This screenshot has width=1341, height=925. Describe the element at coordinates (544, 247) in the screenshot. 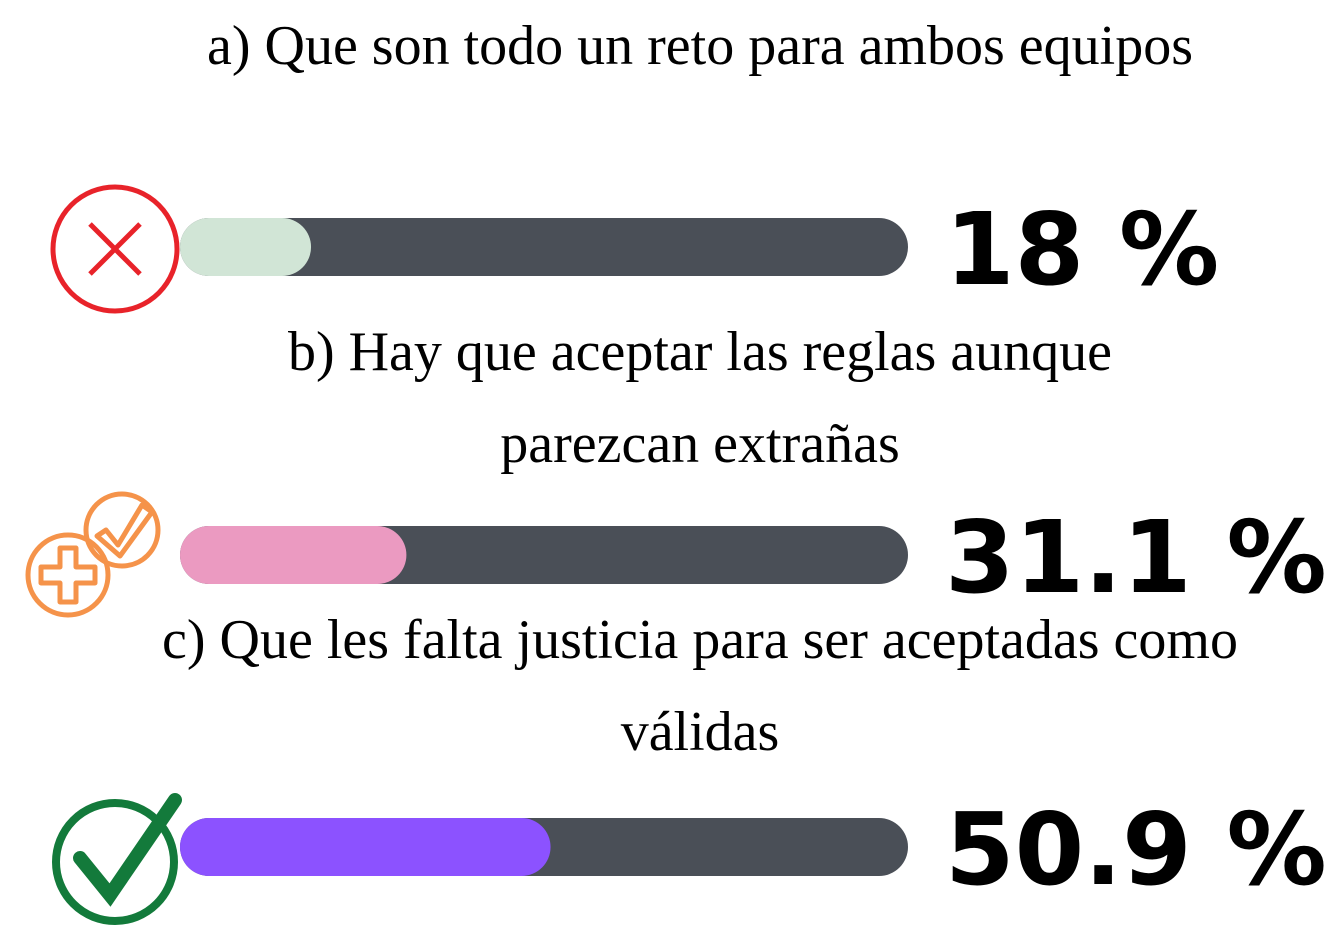

I see `bar-track` at that location.